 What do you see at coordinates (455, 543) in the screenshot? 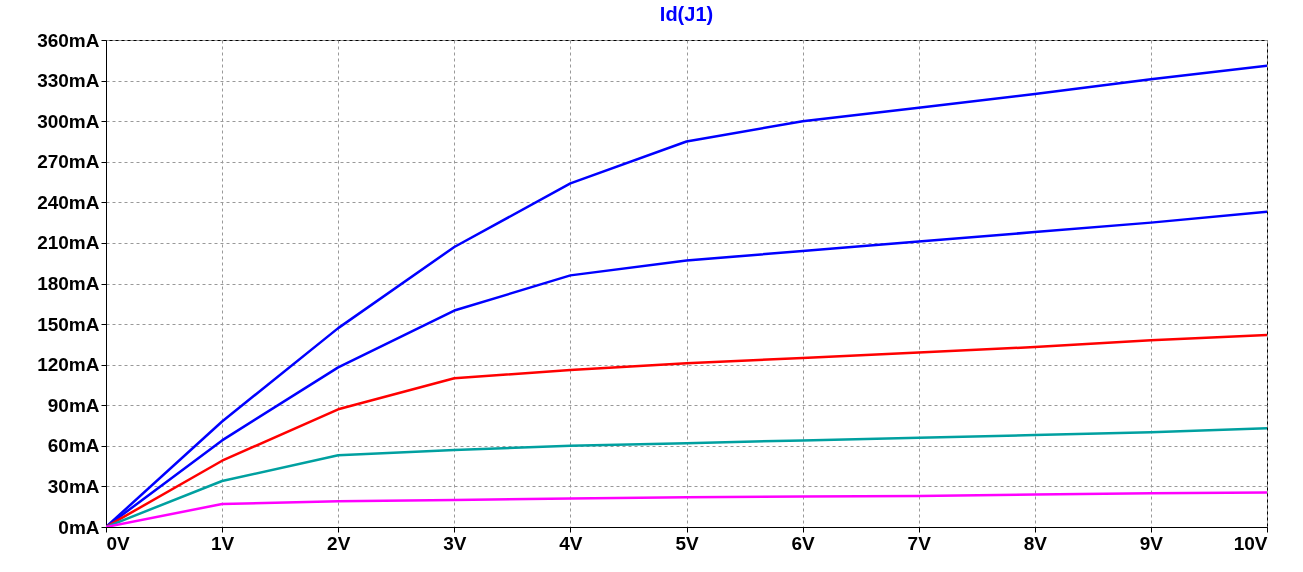
I see `x-tick-label: 3V` at bounding box center [455, 543].